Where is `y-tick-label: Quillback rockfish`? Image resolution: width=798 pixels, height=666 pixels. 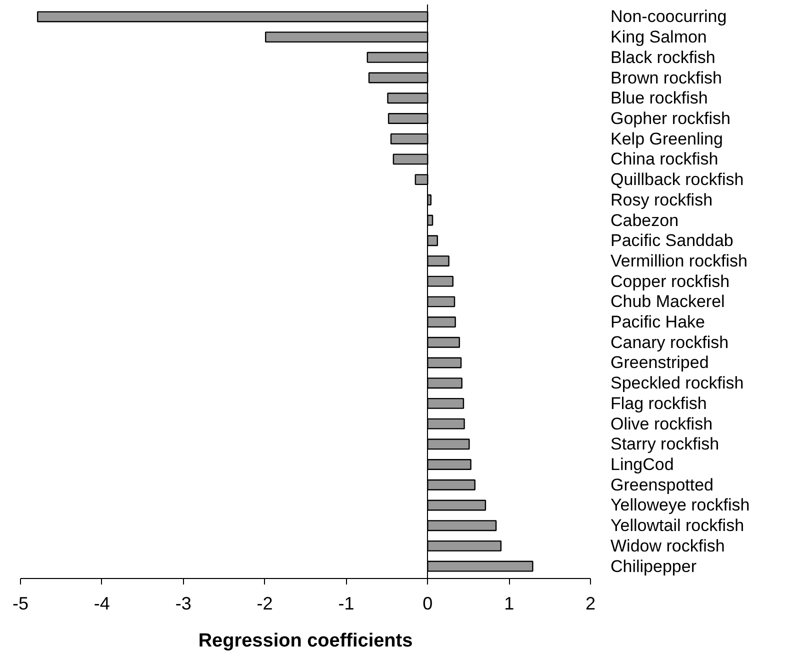
y-tick-label: Quillback rockfish is located at coordinates (677, 180).